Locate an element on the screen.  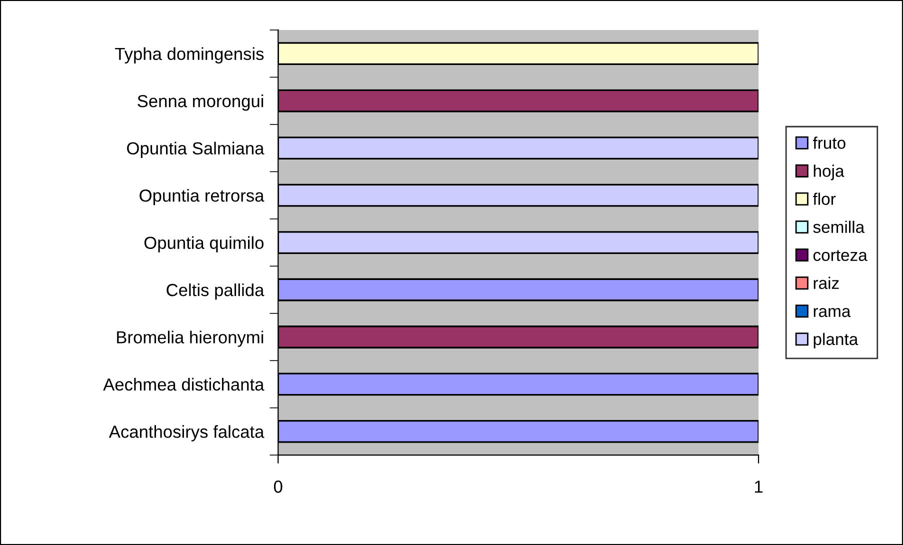
y-tick-label: Opuntia retrorsa is located at coordinates (202, 197).